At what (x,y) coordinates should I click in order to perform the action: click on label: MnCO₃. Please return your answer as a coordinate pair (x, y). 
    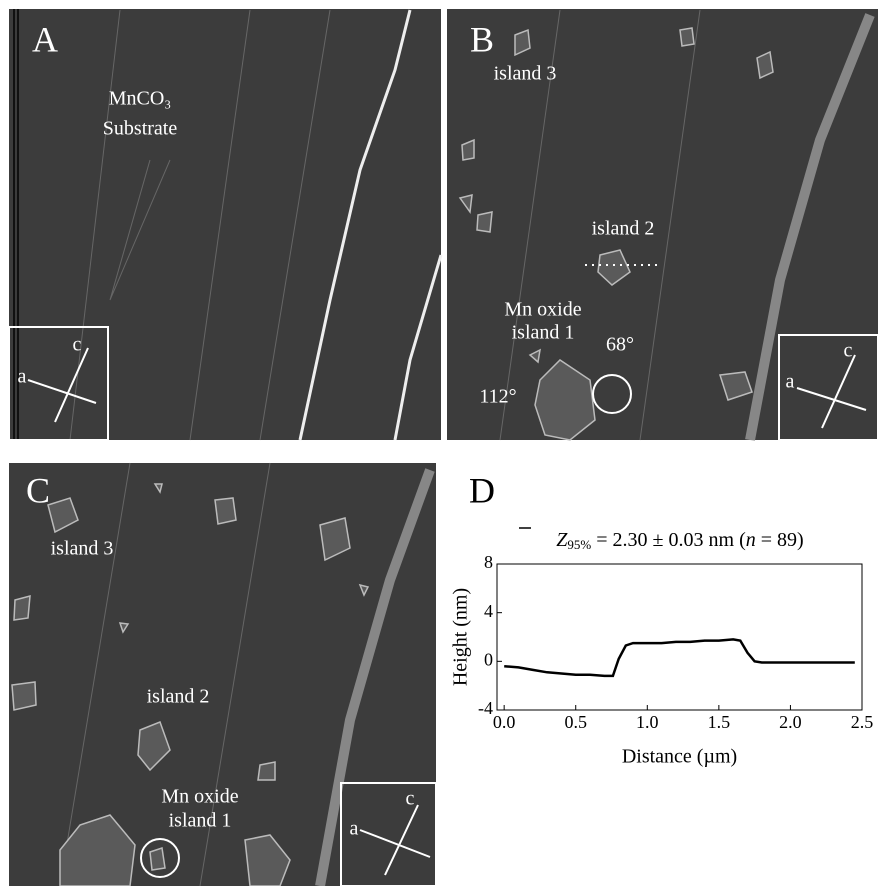
    Looking at the image, I should click on (140, 99).